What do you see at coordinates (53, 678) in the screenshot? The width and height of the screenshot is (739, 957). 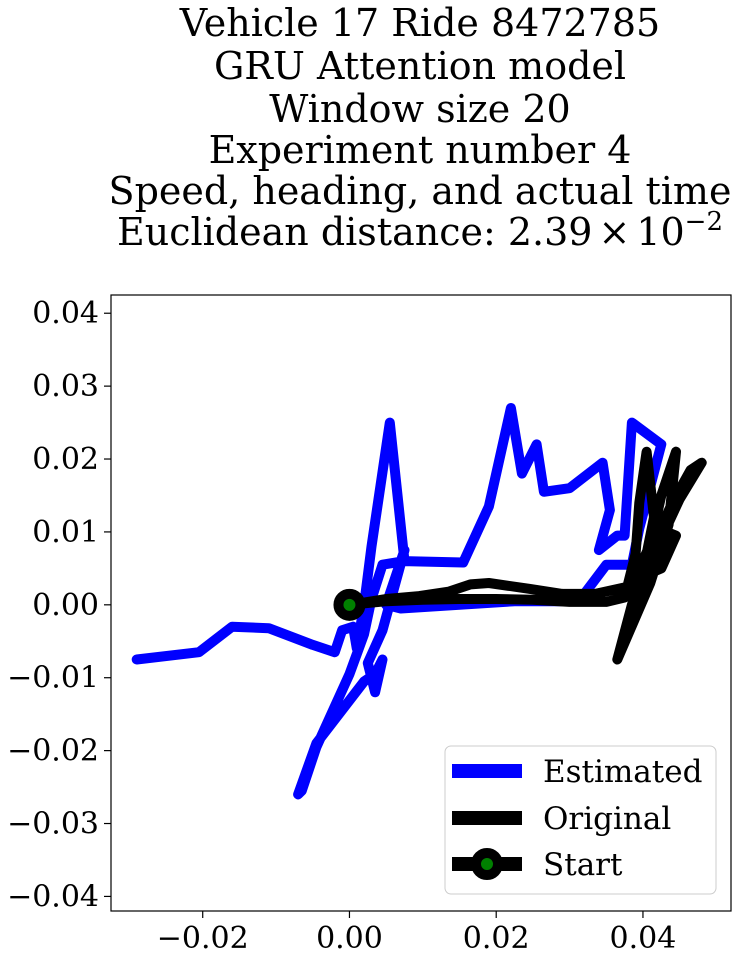 I see `y-tick-label: −0.01` at bounding box center [53, 678].